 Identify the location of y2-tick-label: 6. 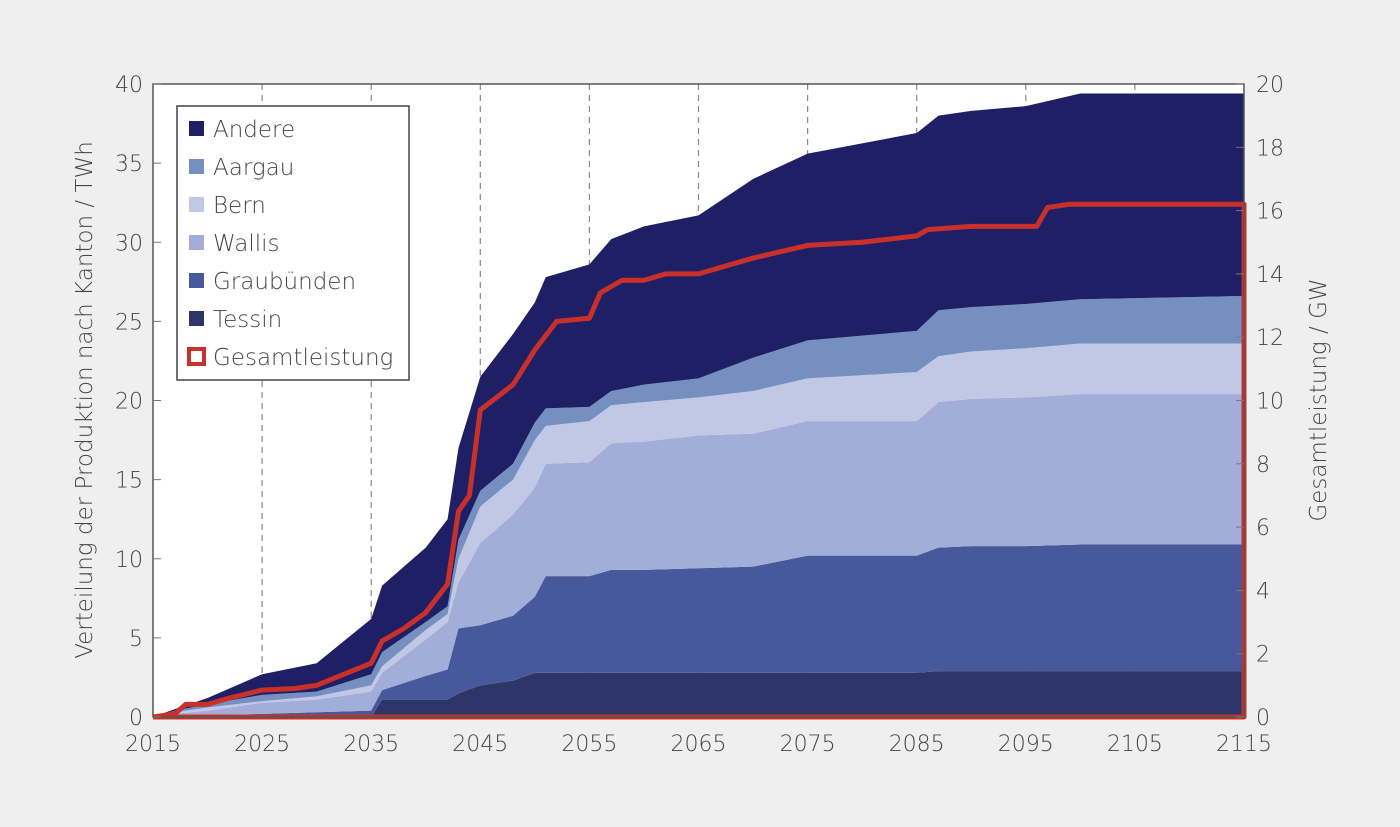
(1263, 528).